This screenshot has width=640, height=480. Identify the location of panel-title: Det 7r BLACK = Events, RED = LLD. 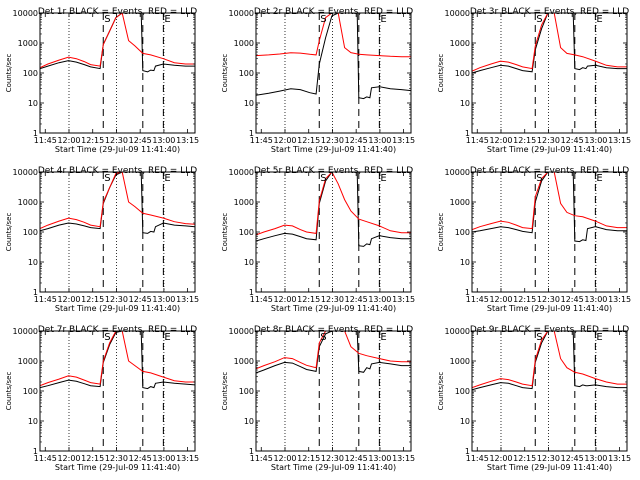
(117, 330).